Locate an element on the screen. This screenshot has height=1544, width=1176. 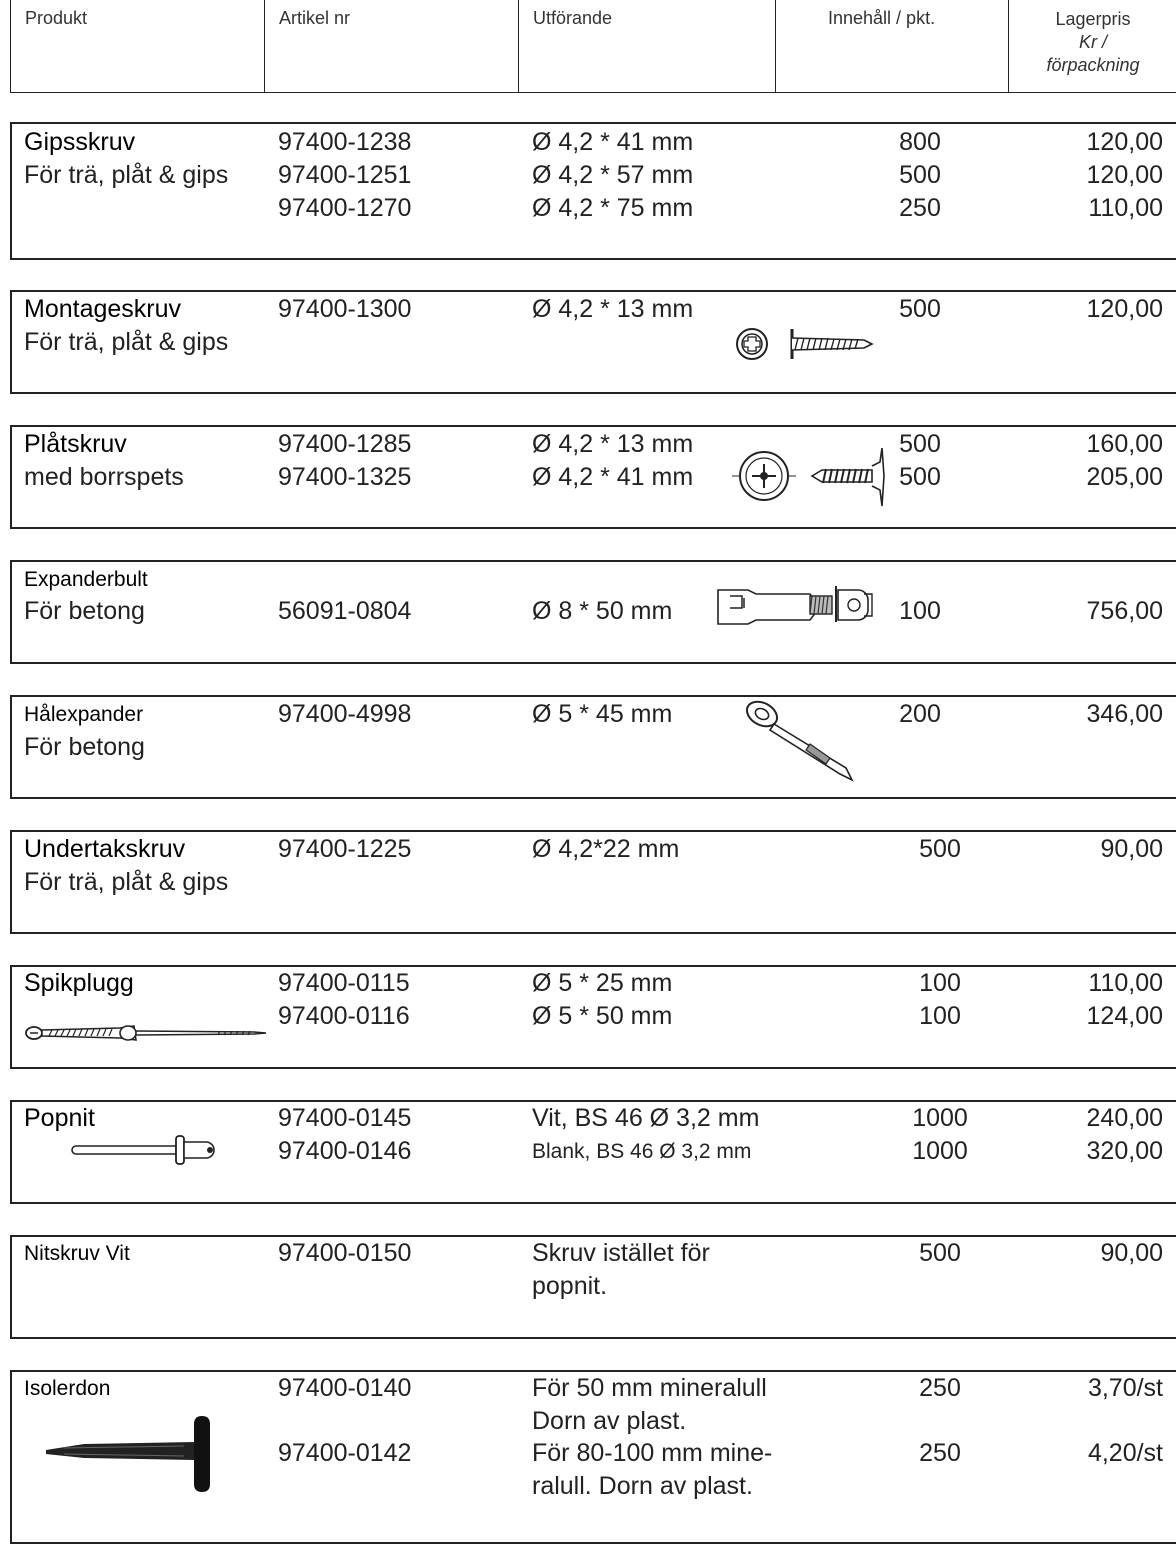
price: 756,00 is located at coordinates (1124, 611).